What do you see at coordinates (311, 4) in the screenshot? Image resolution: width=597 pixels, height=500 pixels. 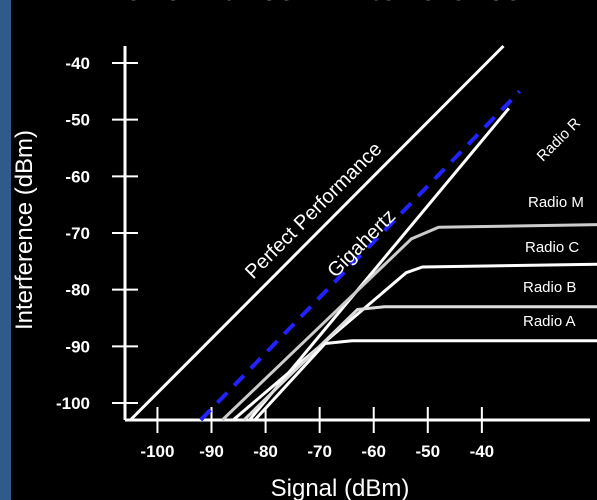 I see `chart-title: Performance in Interference` at bounding box center [311, 4].